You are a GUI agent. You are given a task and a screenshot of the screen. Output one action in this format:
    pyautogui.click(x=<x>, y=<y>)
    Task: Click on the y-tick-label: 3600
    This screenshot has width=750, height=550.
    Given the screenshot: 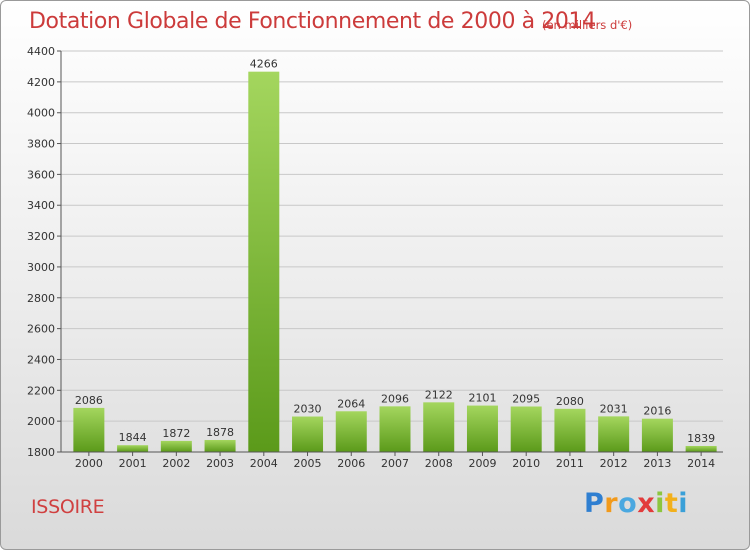 What is the action you would take?
    pyautogui.click(x=41, y=174)
    